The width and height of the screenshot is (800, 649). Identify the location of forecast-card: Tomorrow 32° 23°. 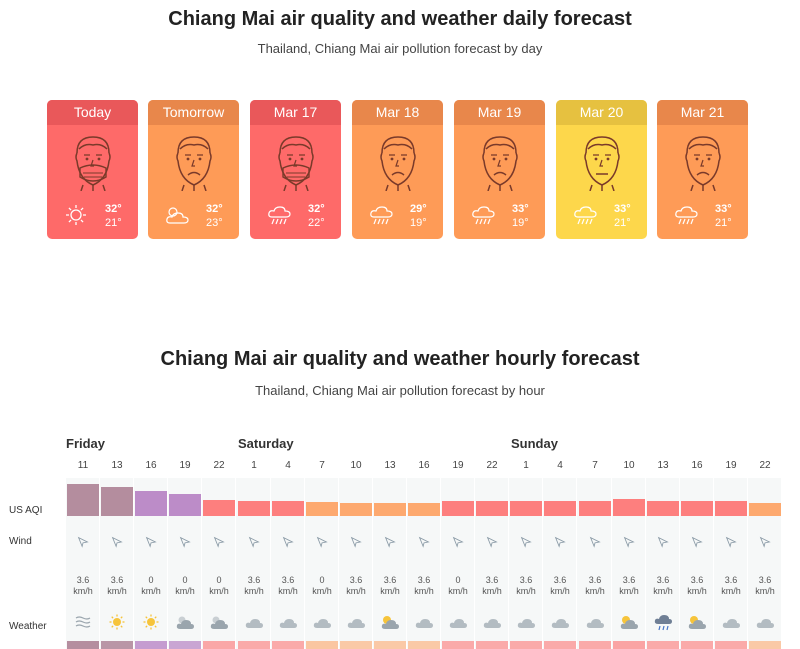
(193, 169).